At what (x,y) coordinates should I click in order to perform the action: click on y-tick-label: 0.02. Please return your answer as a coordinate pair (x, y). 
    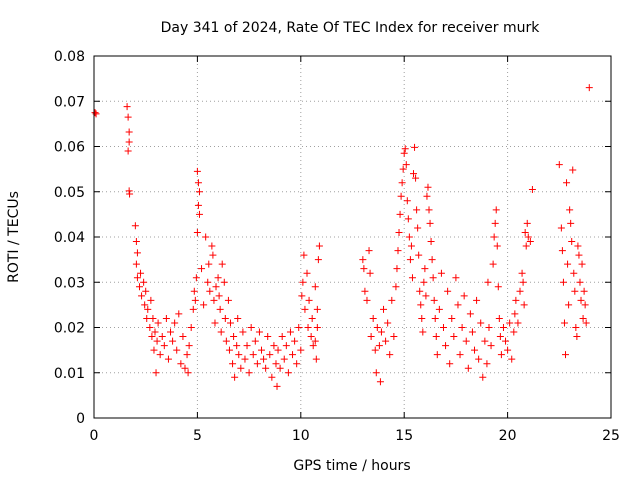
    Looking at the image, I should click on (69, 329).